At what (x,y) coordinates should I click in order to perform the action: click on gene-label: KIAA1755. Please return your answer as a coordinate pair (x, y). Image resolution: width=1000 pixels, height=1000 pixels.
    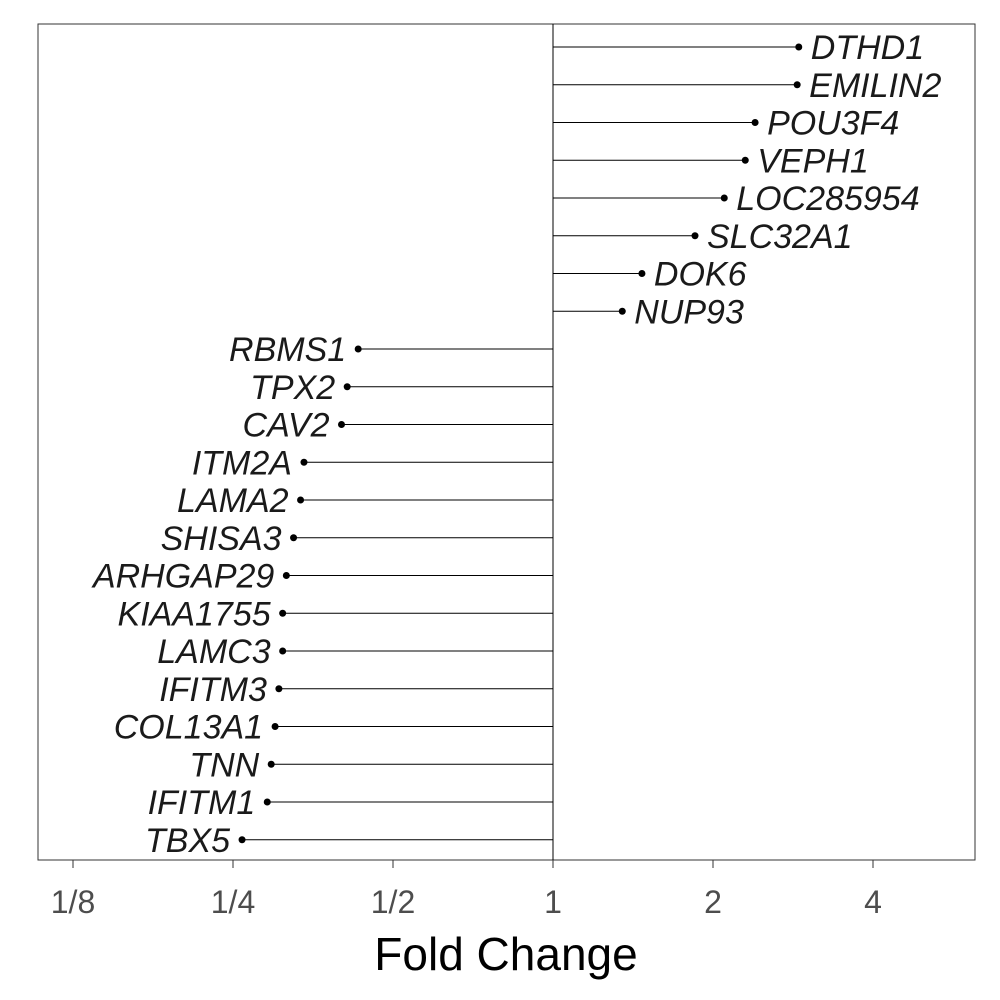
    Looking at the image, I should click on (194, 614).